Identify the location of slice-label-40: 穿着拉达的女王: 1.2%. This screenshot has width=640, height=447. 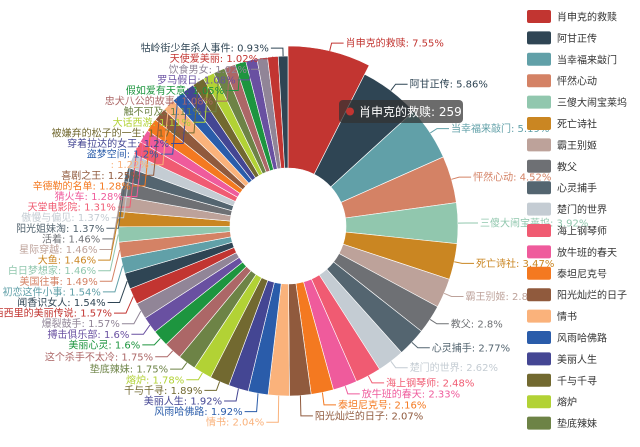
(118, 143).